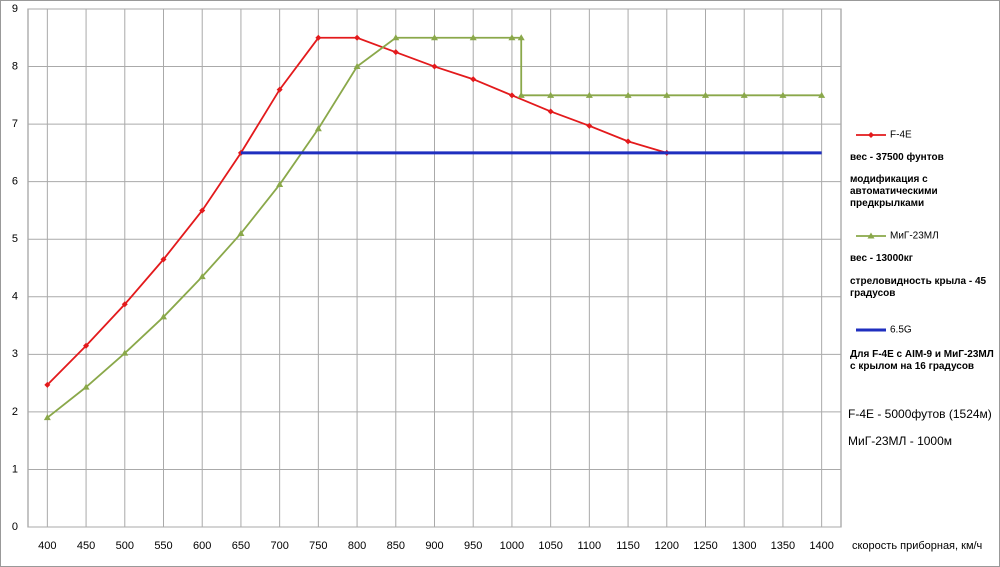 The image size is (1000, 567). What do you see at coordinates (914, 236) in the screenshot?
I see `legend-label: МиГ-23МЛ` at bounding box center [914, 236].